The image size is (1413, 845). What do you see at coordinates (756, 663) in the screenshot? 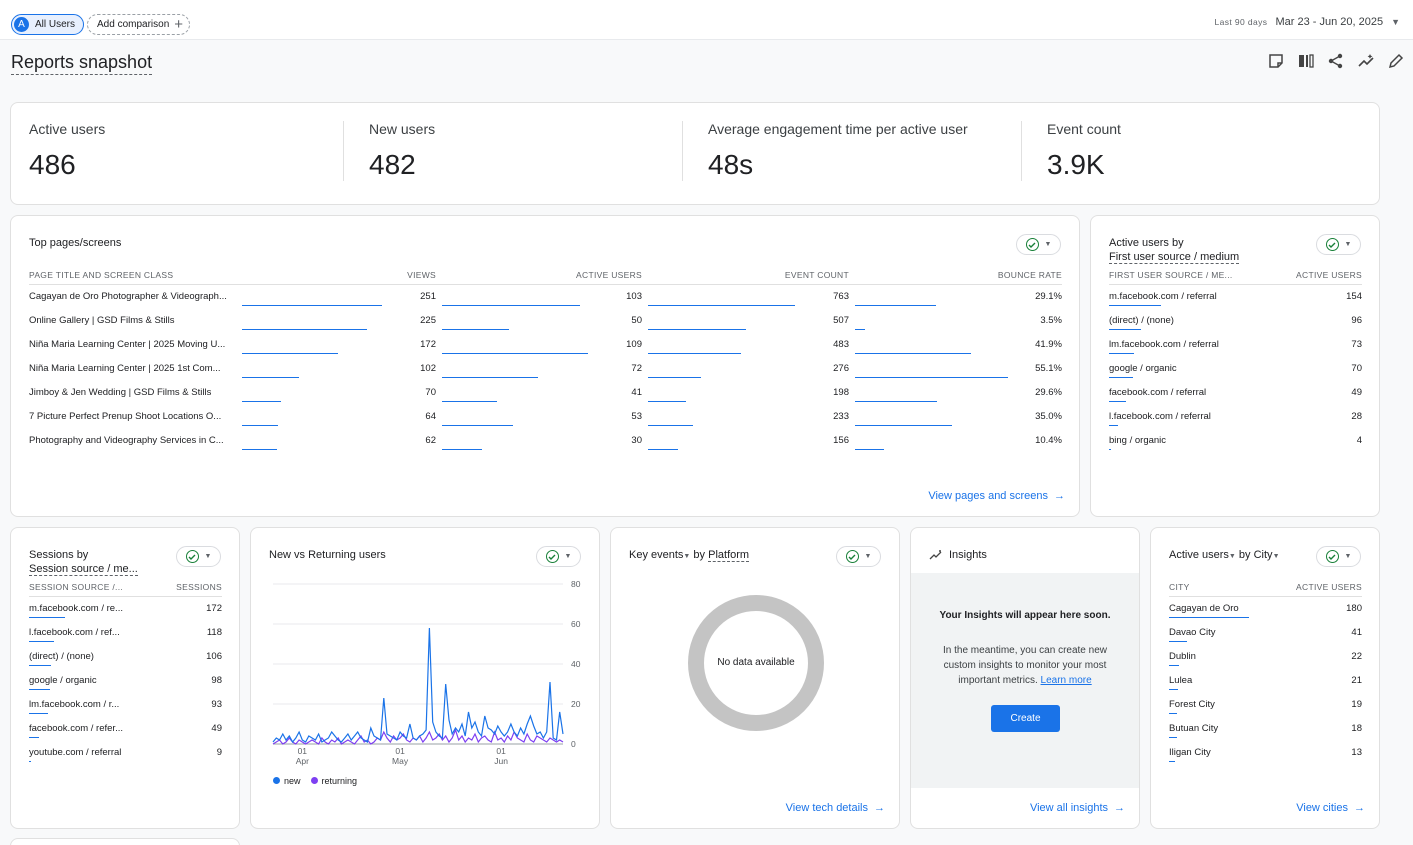
I see `donut-chart` at bounding box center [756, 663].